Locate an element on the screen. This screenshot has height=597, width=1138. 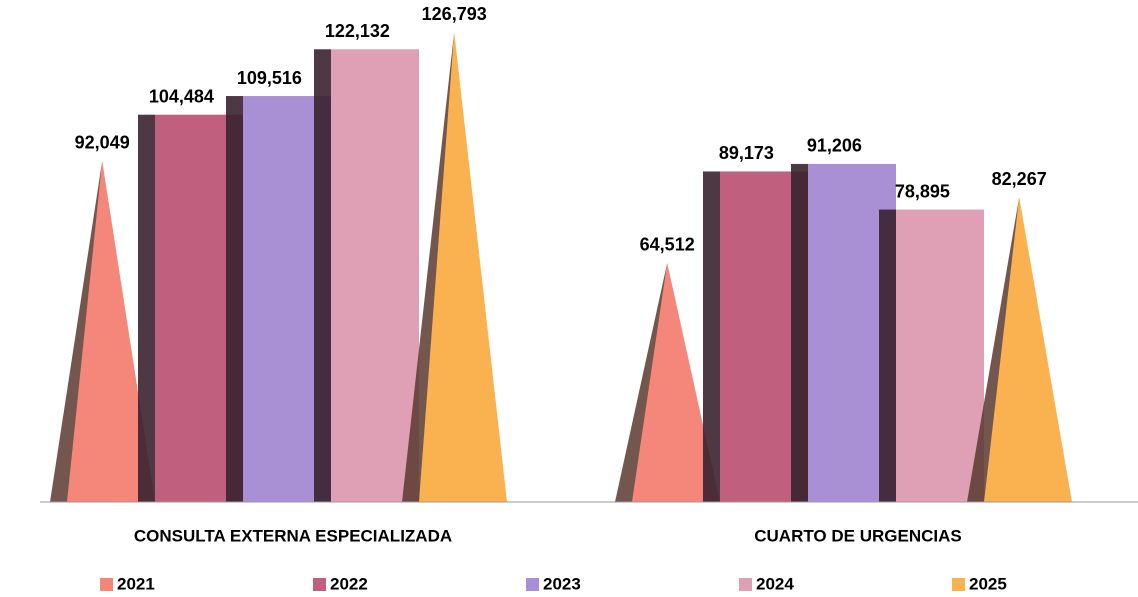
value-label: 91,206 is located at coordinates (834, 146).